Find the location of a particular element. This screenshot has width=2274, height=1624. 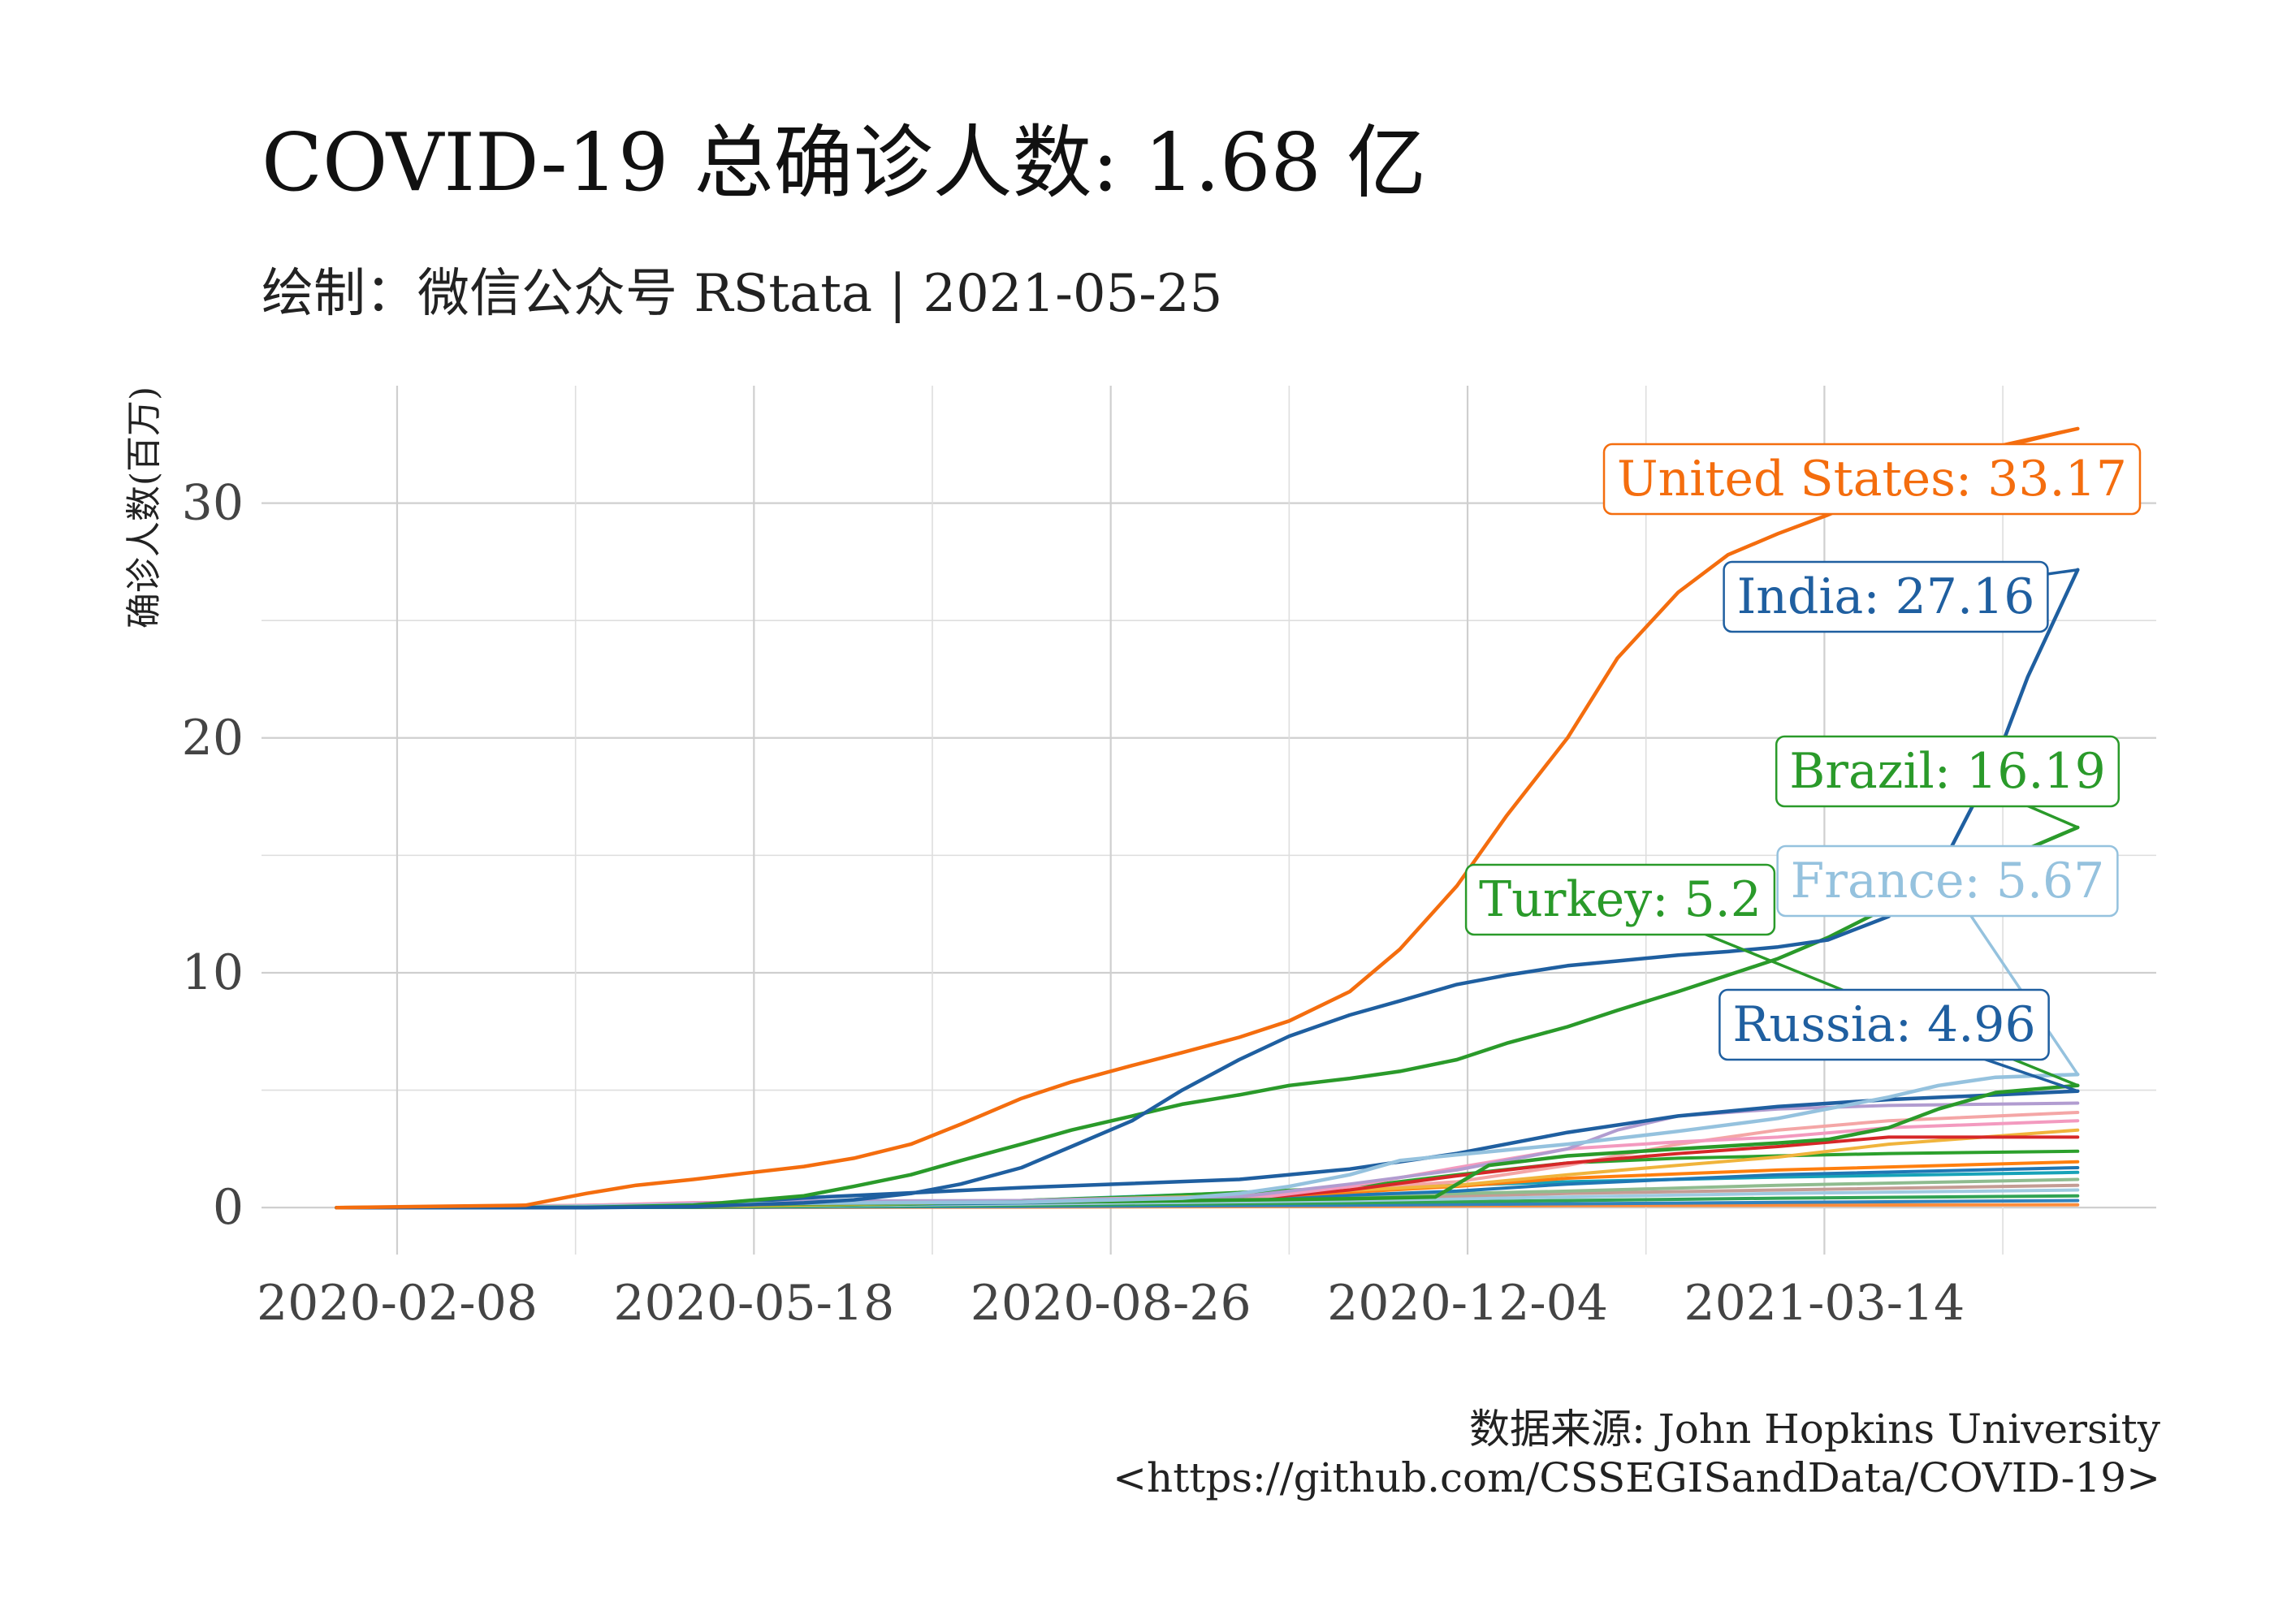

chart-title: COVID-19 总确诊人数: 1.68 亿 is located at coordinates (844, 163).